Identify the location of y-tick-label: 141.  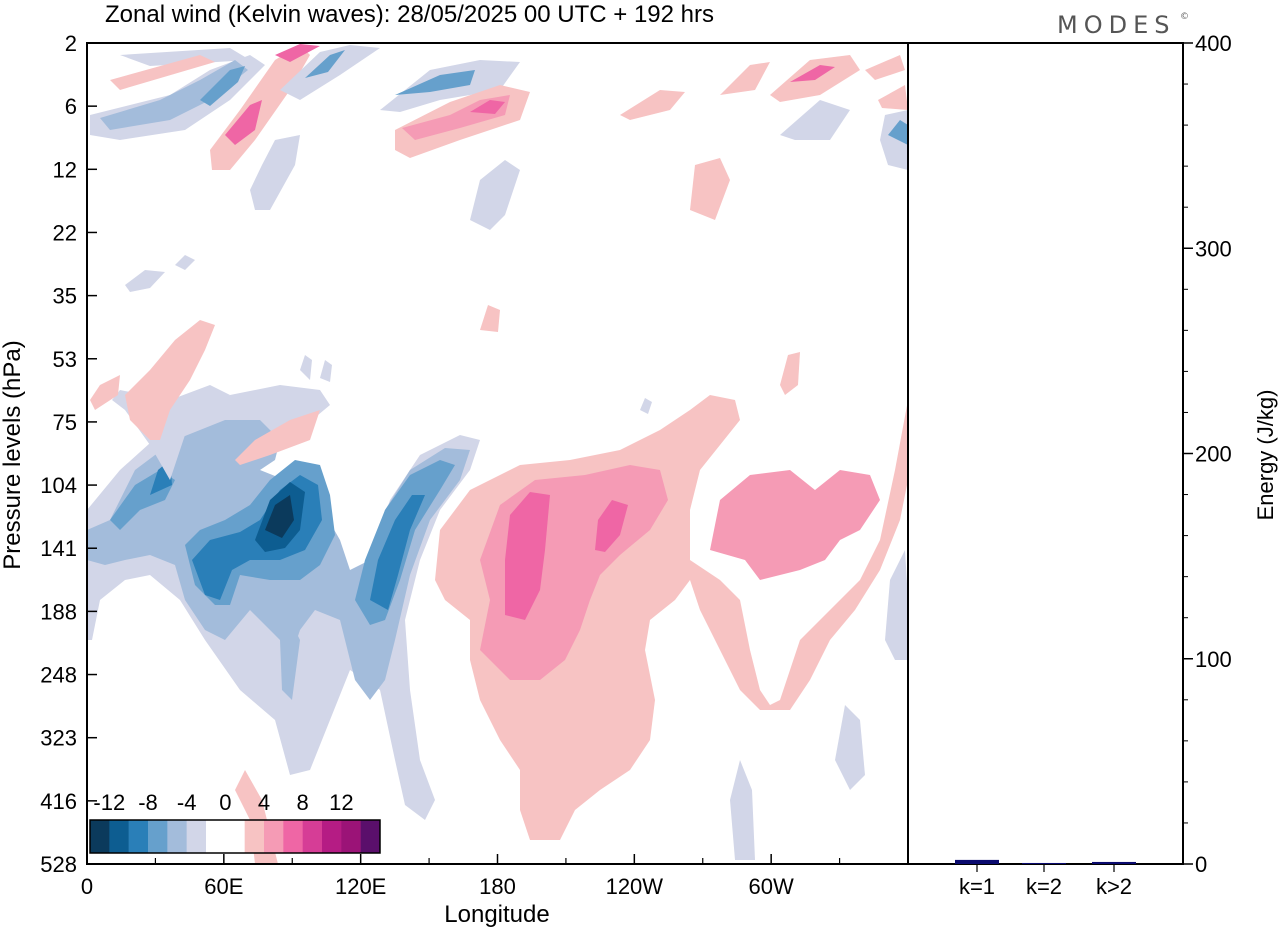
(58, 548).